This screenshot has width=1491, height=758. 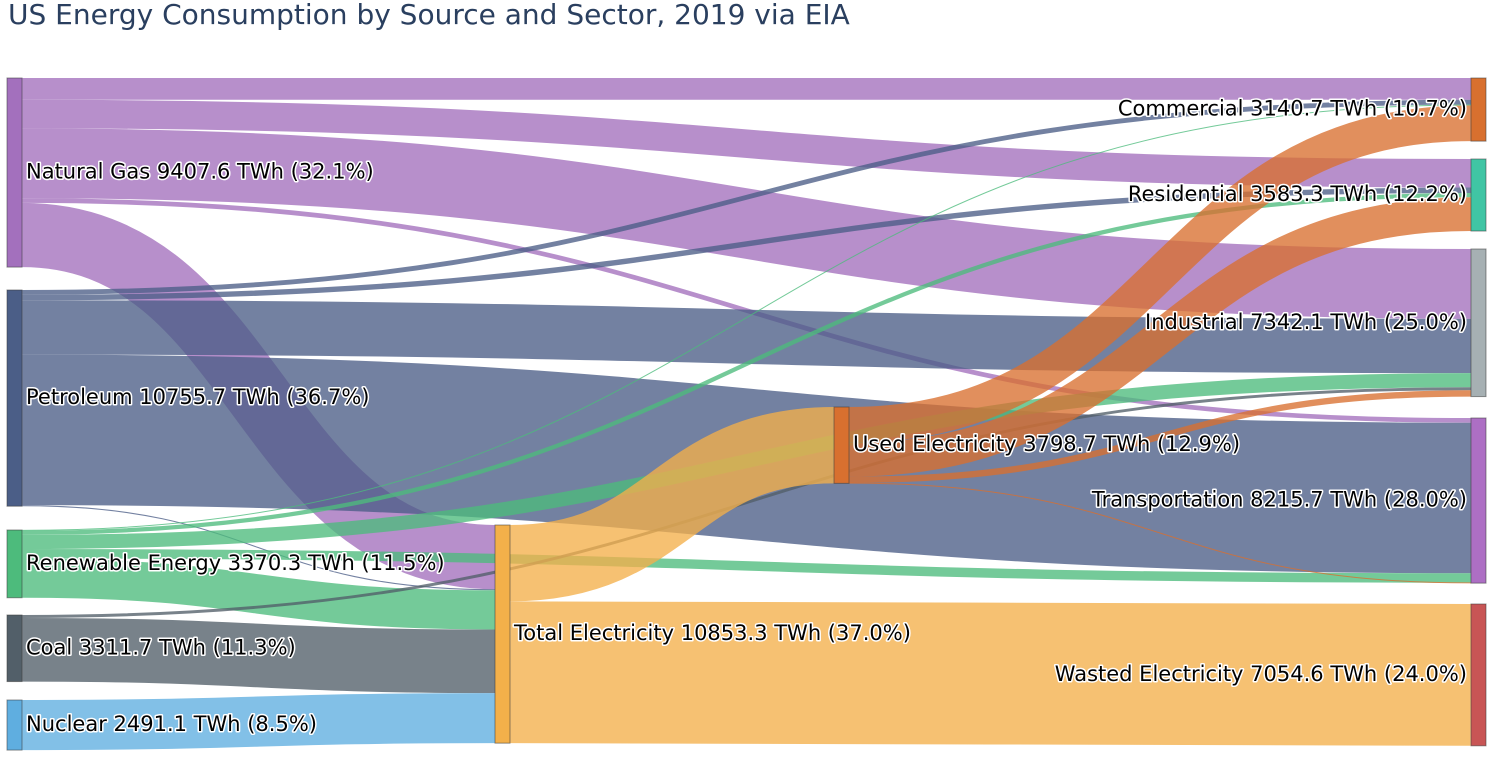 What do you see at coordinates (14, 648) in the screenshot?
I see `node-coal` at bounding box center [14, 648].